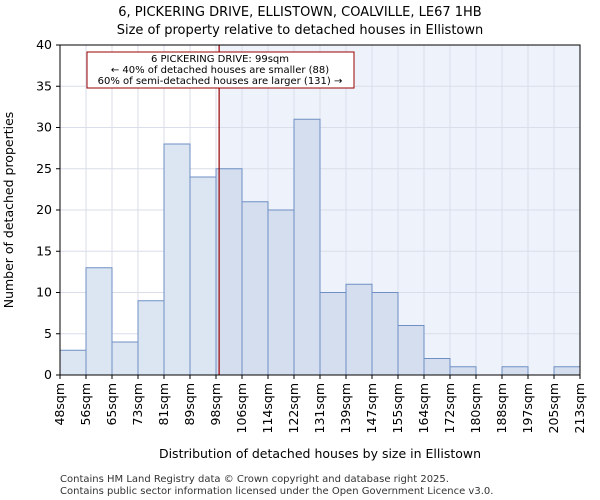  I want to click on x-tick-label: 114sqm, so click(267, 408).